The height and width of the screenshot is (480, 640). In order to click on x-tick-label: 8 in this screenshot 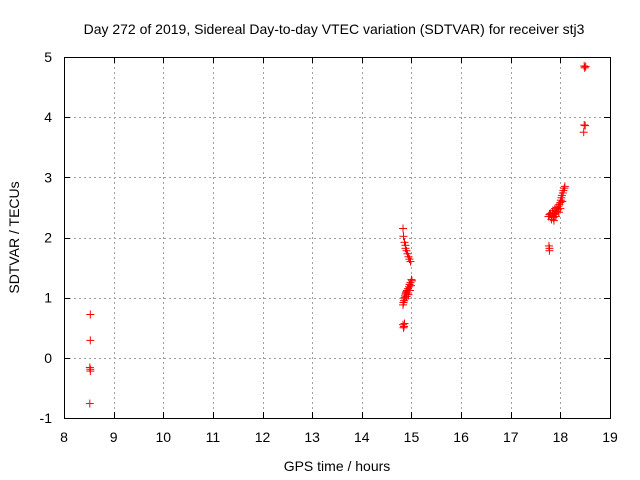, I will do `click(64, 437)`.